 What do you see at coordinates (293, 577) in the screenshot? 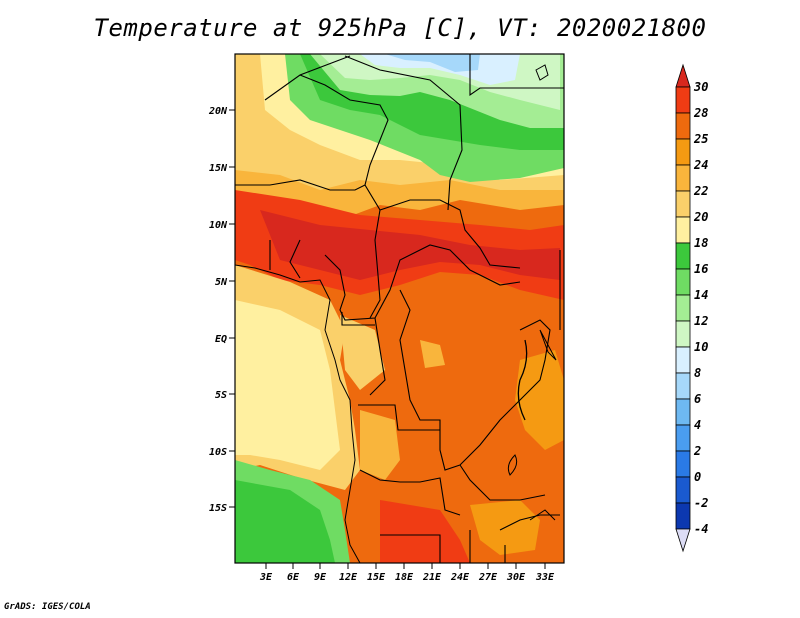
I see `lon-label-6e: 6E` at bounding box center [293, 577].